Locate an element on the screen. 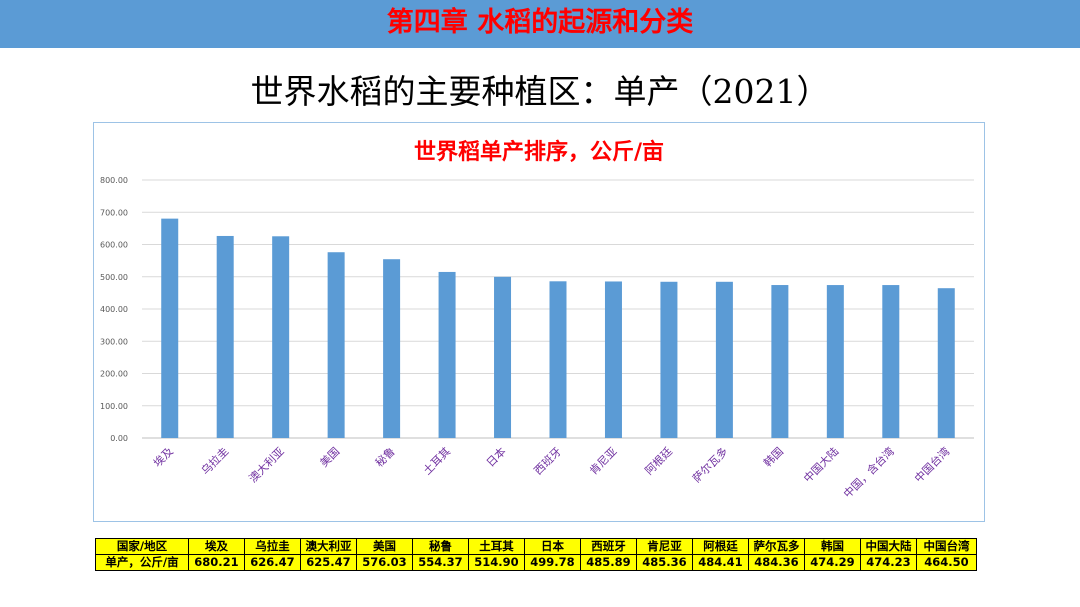 Image resolution: width=1080 pixels, height=607 pixels. x-category-label: 中国台湾 is located at coordinates (931, 464).